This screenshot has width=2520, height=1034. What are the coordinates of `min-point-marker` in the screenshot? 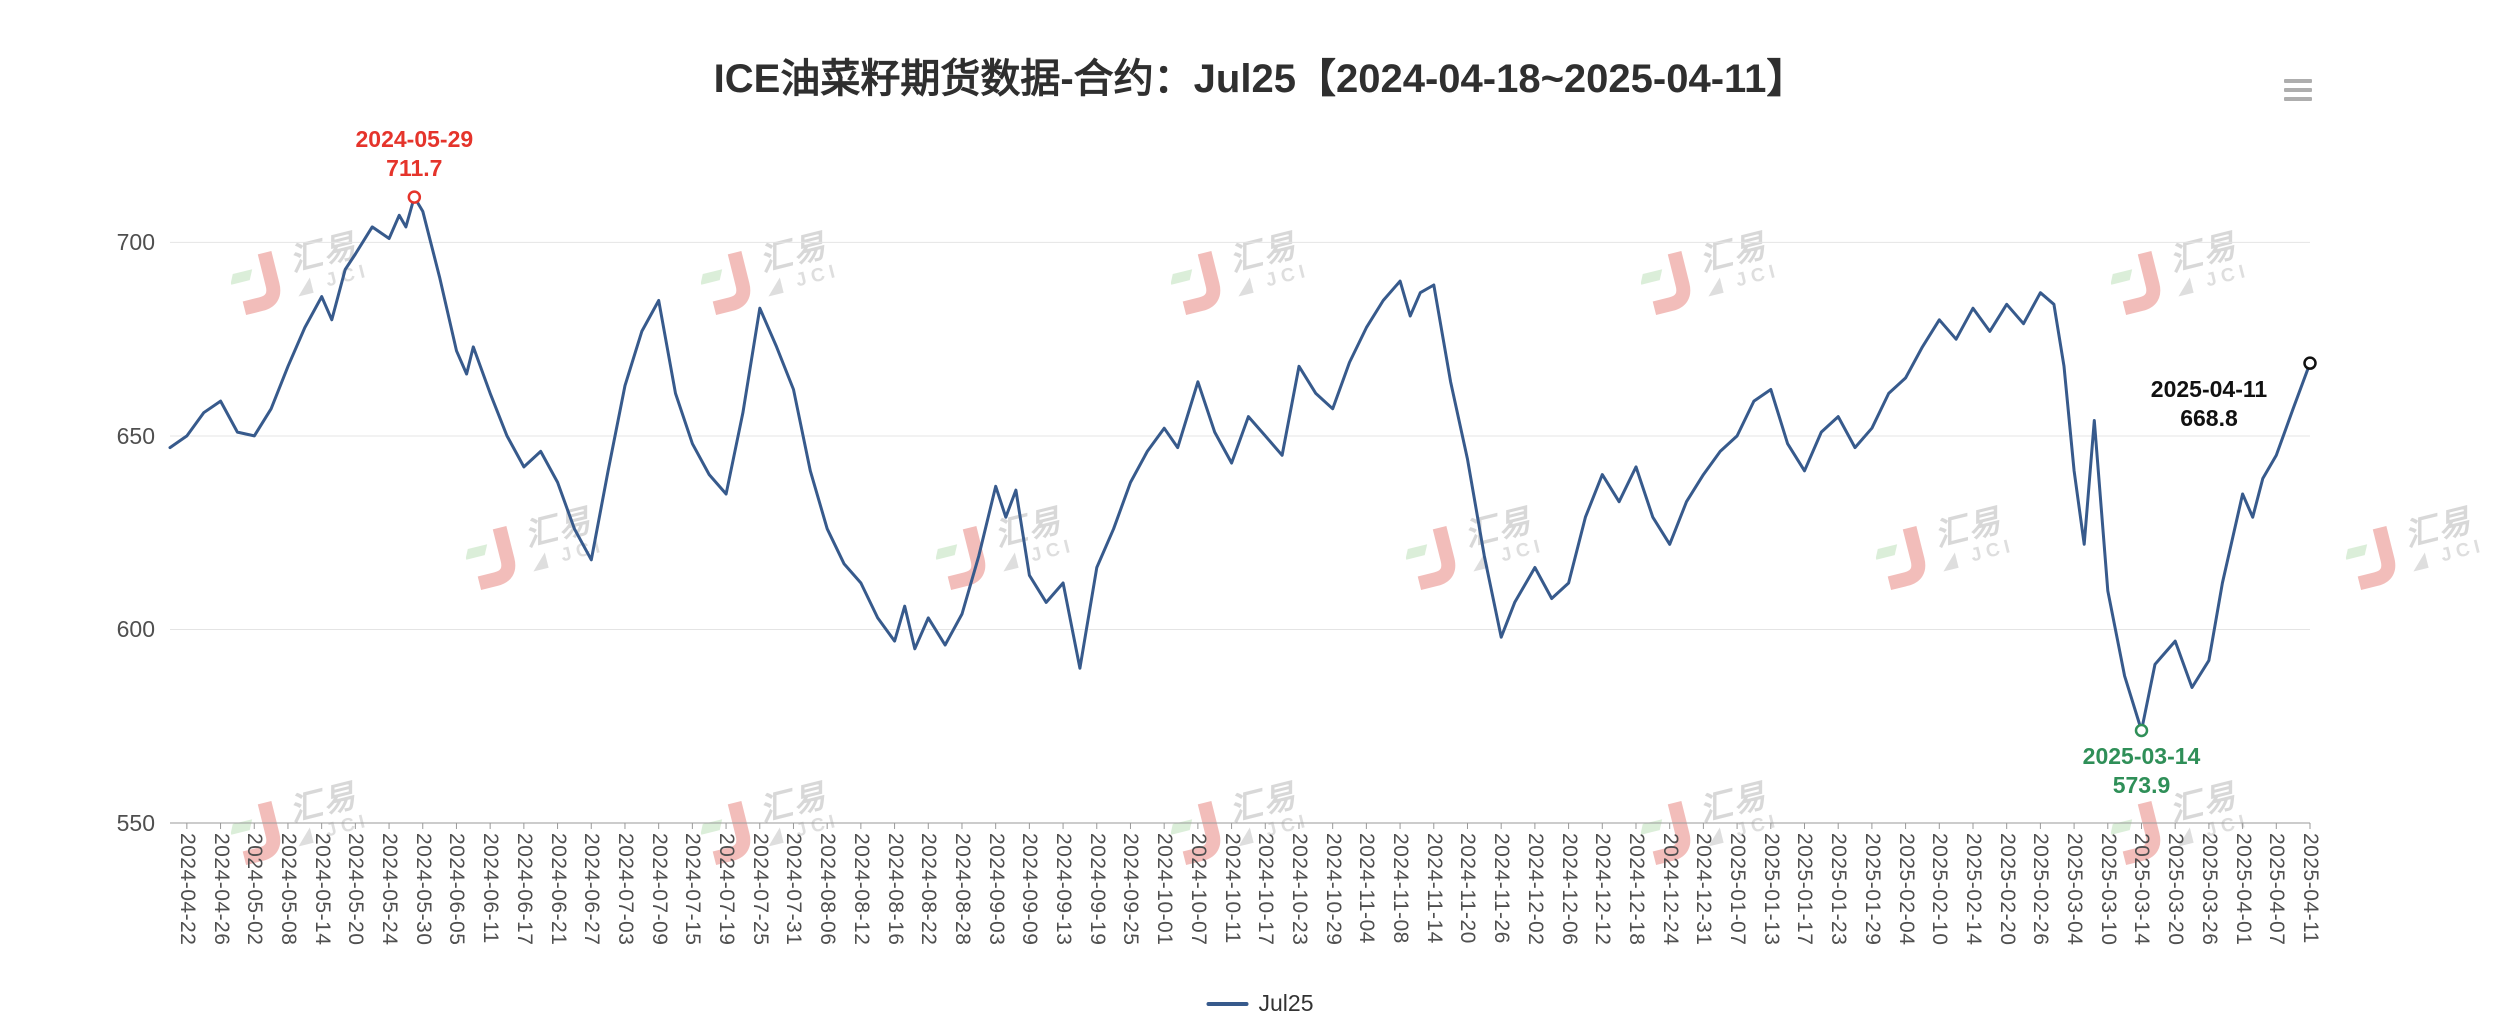 It's located at (2141, 730).